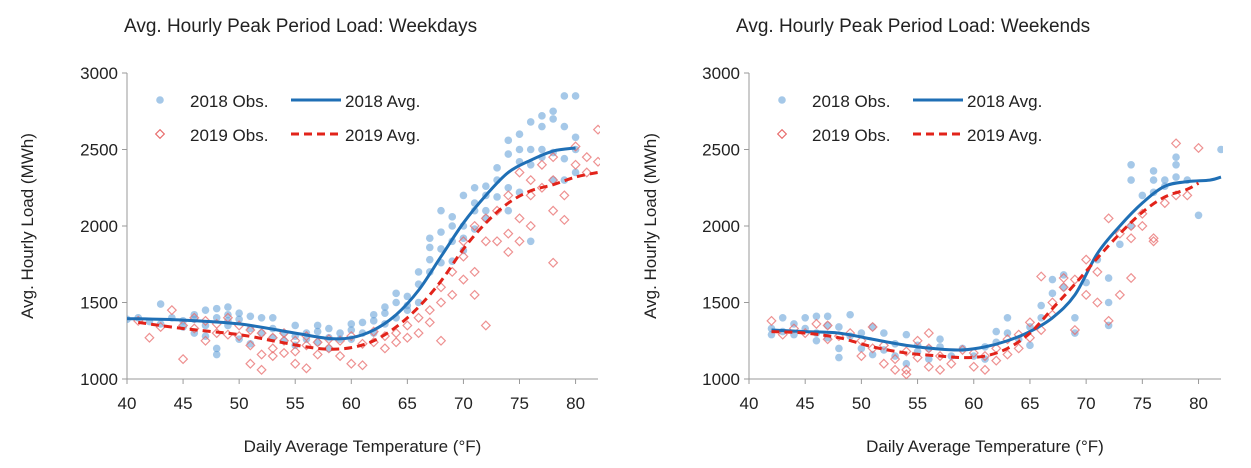  Describe the element at coordinates (463, 403) in the screenshot. I see `x-tick-label: 70` at that location.